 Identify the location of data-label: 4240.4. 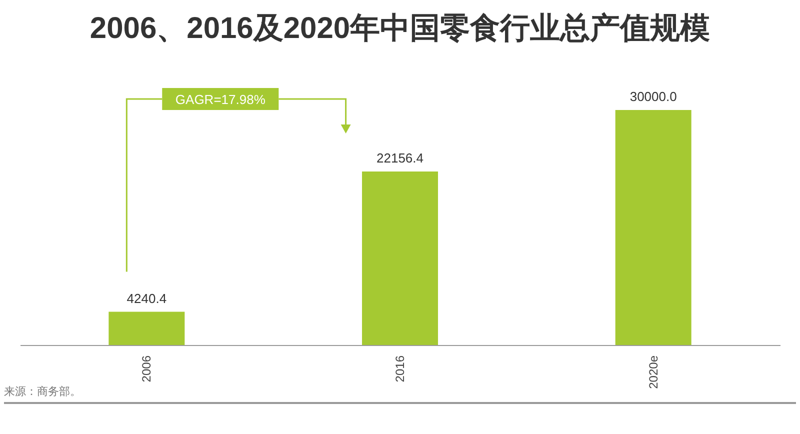
(146, 298).